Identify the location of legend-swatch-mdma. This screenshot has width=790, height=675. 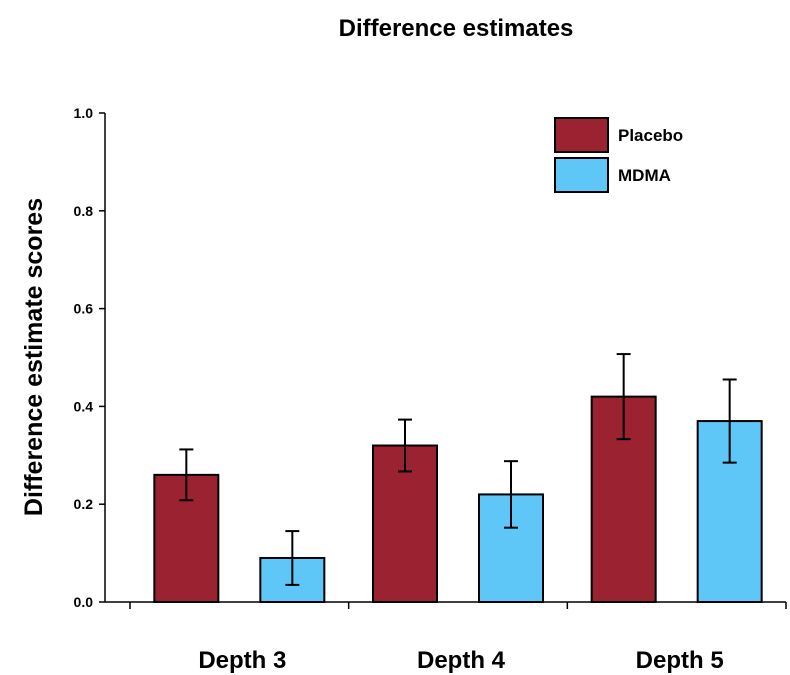
(581, 175).